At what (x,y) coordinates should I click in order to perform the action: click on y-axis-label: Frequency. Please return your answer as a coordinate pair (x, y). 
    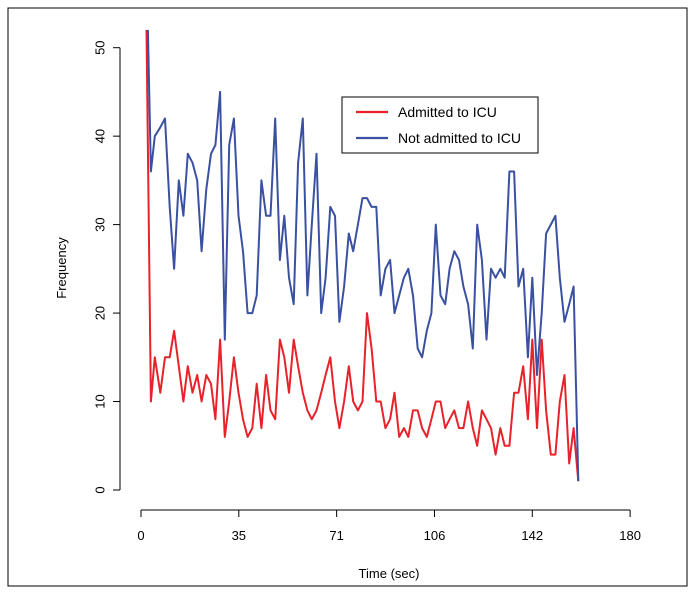
    Looking at the image, I should click on (61, 268).